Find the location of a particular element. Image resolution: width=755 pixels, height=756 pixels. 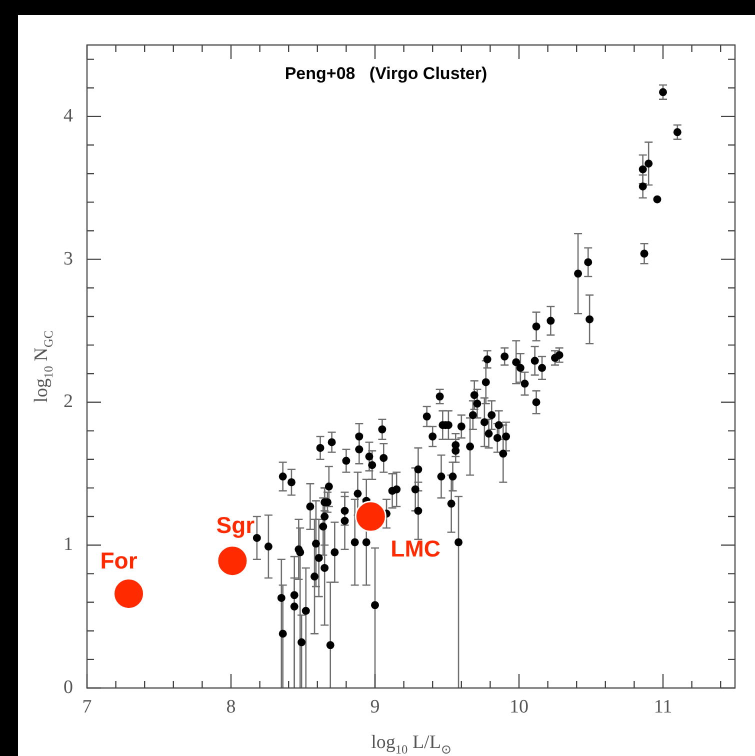

x-tick-label: 8 is located at coordinates (231, 707).